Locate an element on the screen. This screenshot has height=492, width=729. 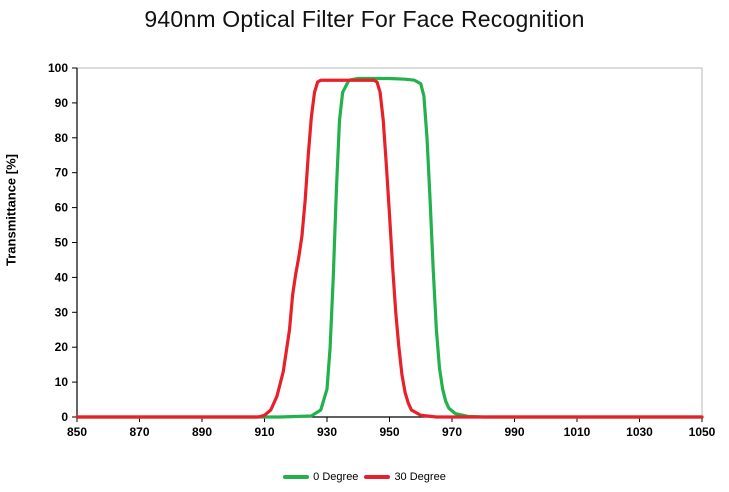
legend: 0 Degree 30 Degree is located at coordinates (364, 477).